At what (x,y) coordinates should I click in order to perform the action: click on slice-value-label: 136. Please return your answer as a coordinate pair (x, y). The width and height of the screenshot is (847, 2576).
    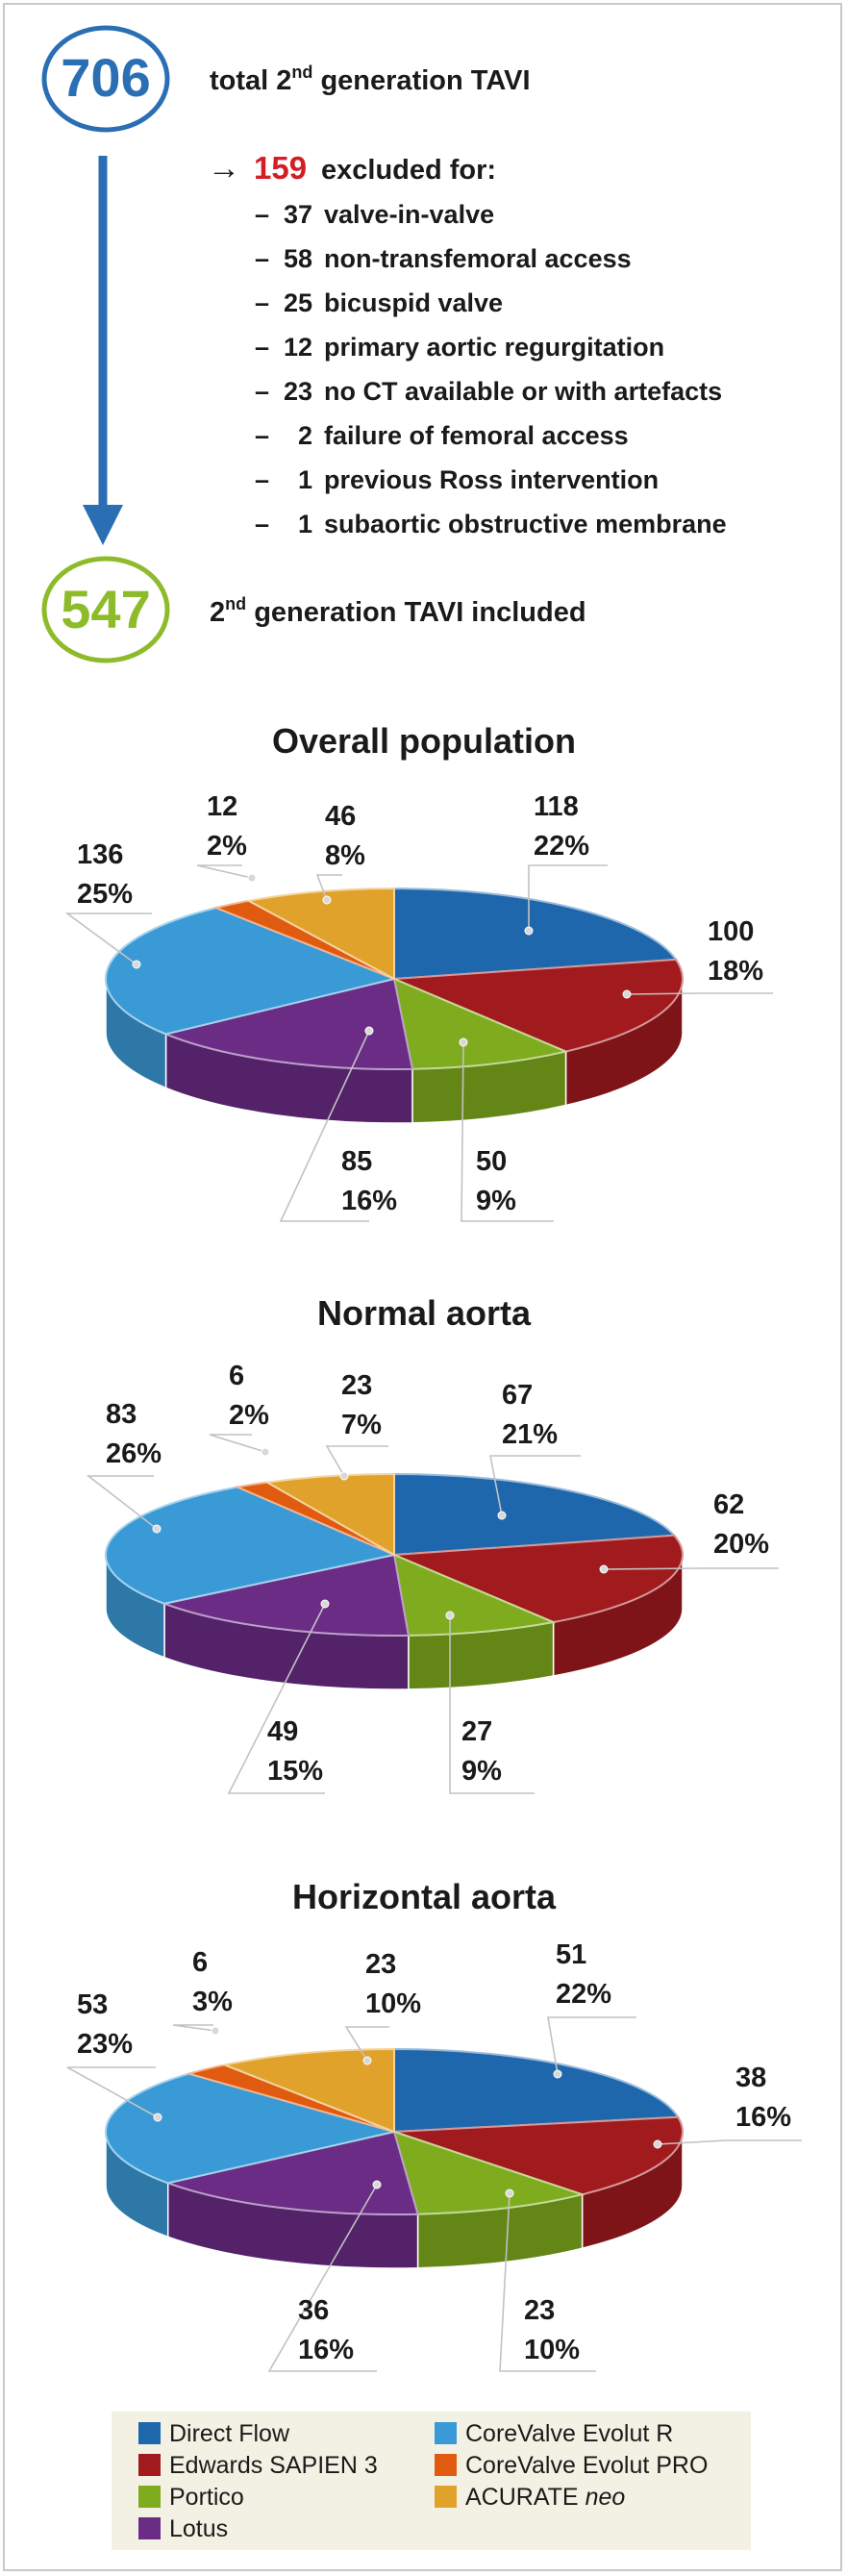
    Looking at the image, I should click on (100, 854).